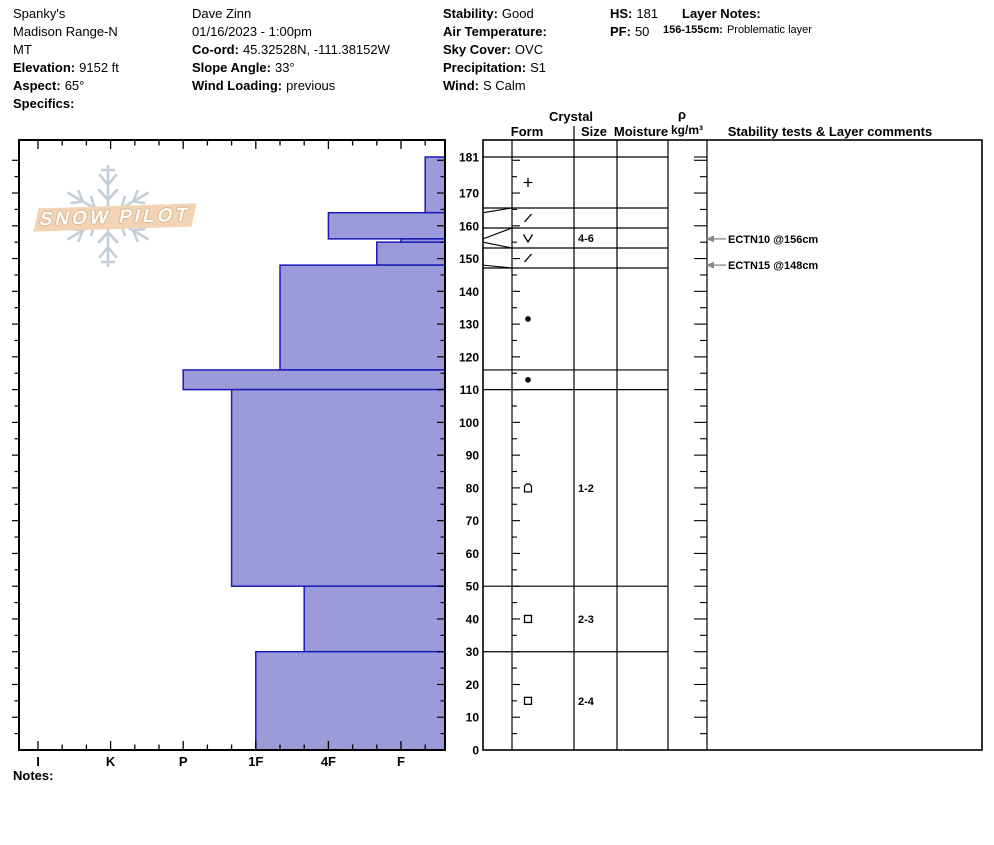 Image resolution: width=994 pixels, height=845 pixels. I want to click on depth-label: 110, so click(470, 390).